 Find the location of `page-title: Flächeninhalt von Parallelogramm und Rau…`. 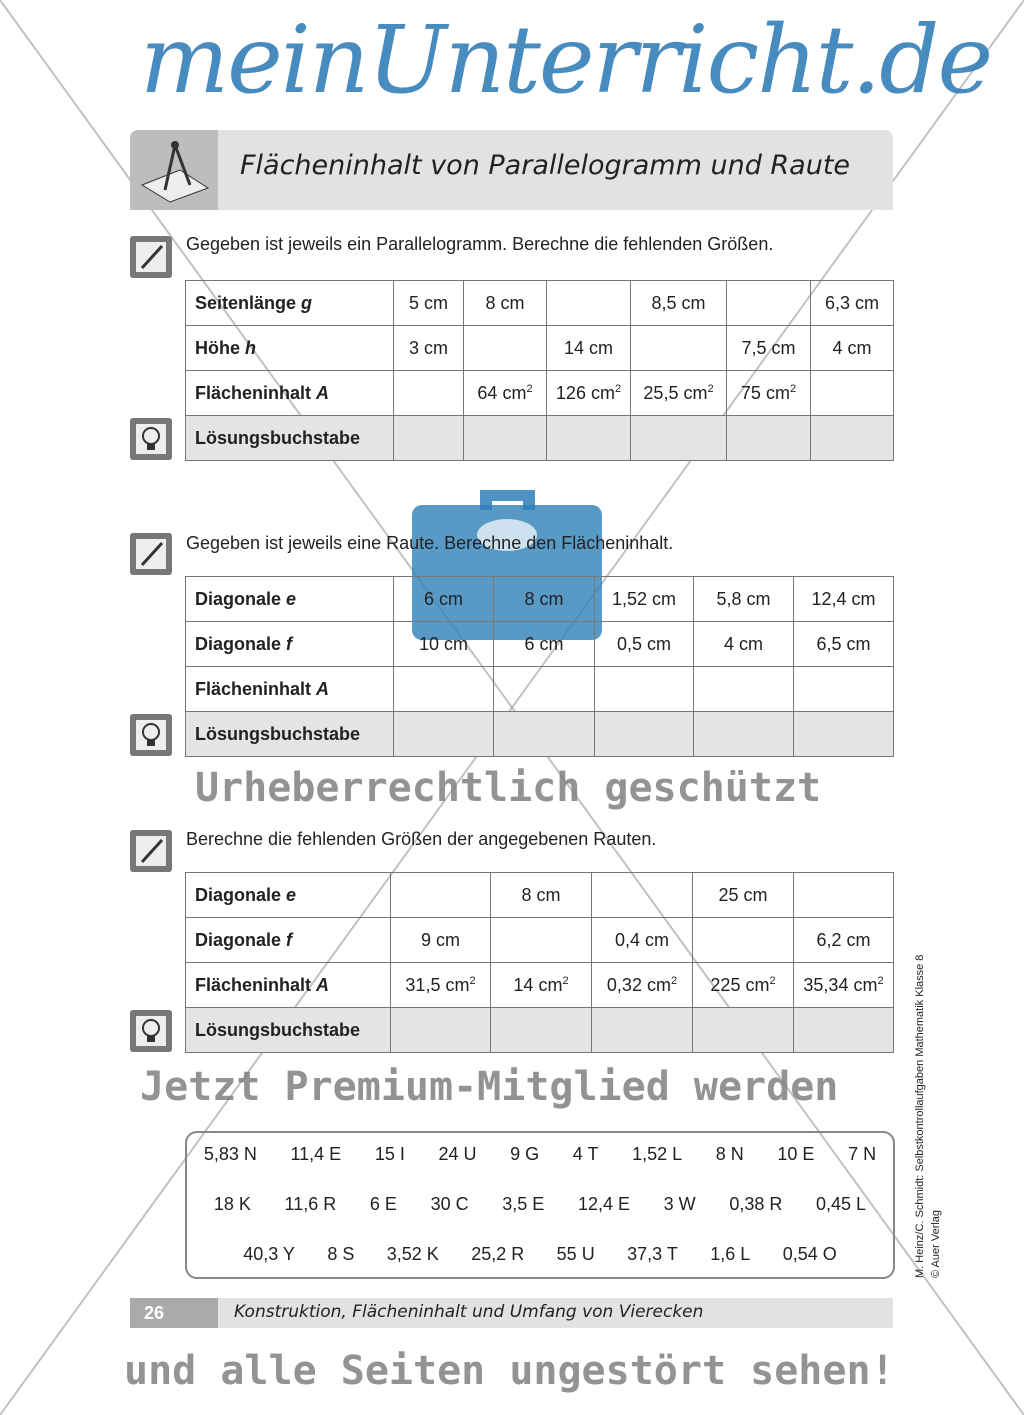

page-title: Flächeninhalt von Parallelogramm und Rau… is located at coordinates (545, 165).